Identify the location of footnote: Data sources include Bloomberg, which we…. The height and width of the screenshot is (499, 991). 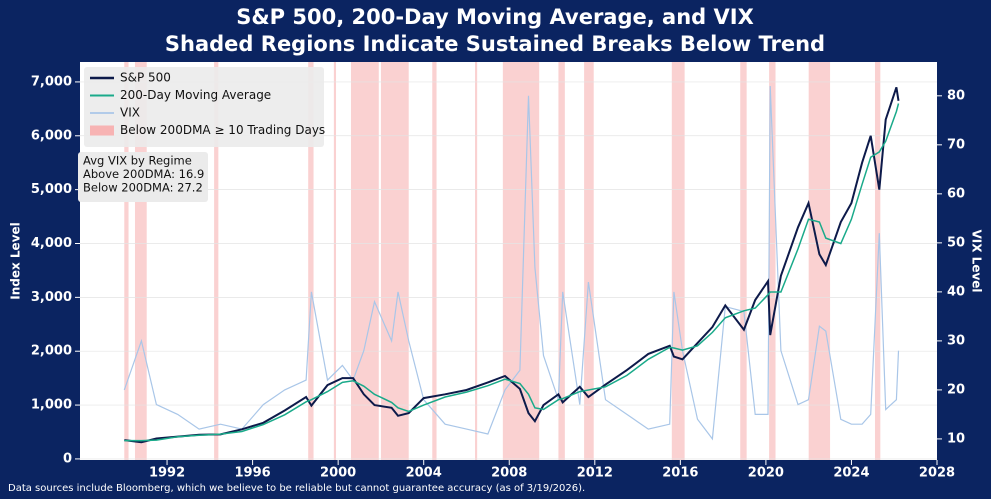
(296, 488).